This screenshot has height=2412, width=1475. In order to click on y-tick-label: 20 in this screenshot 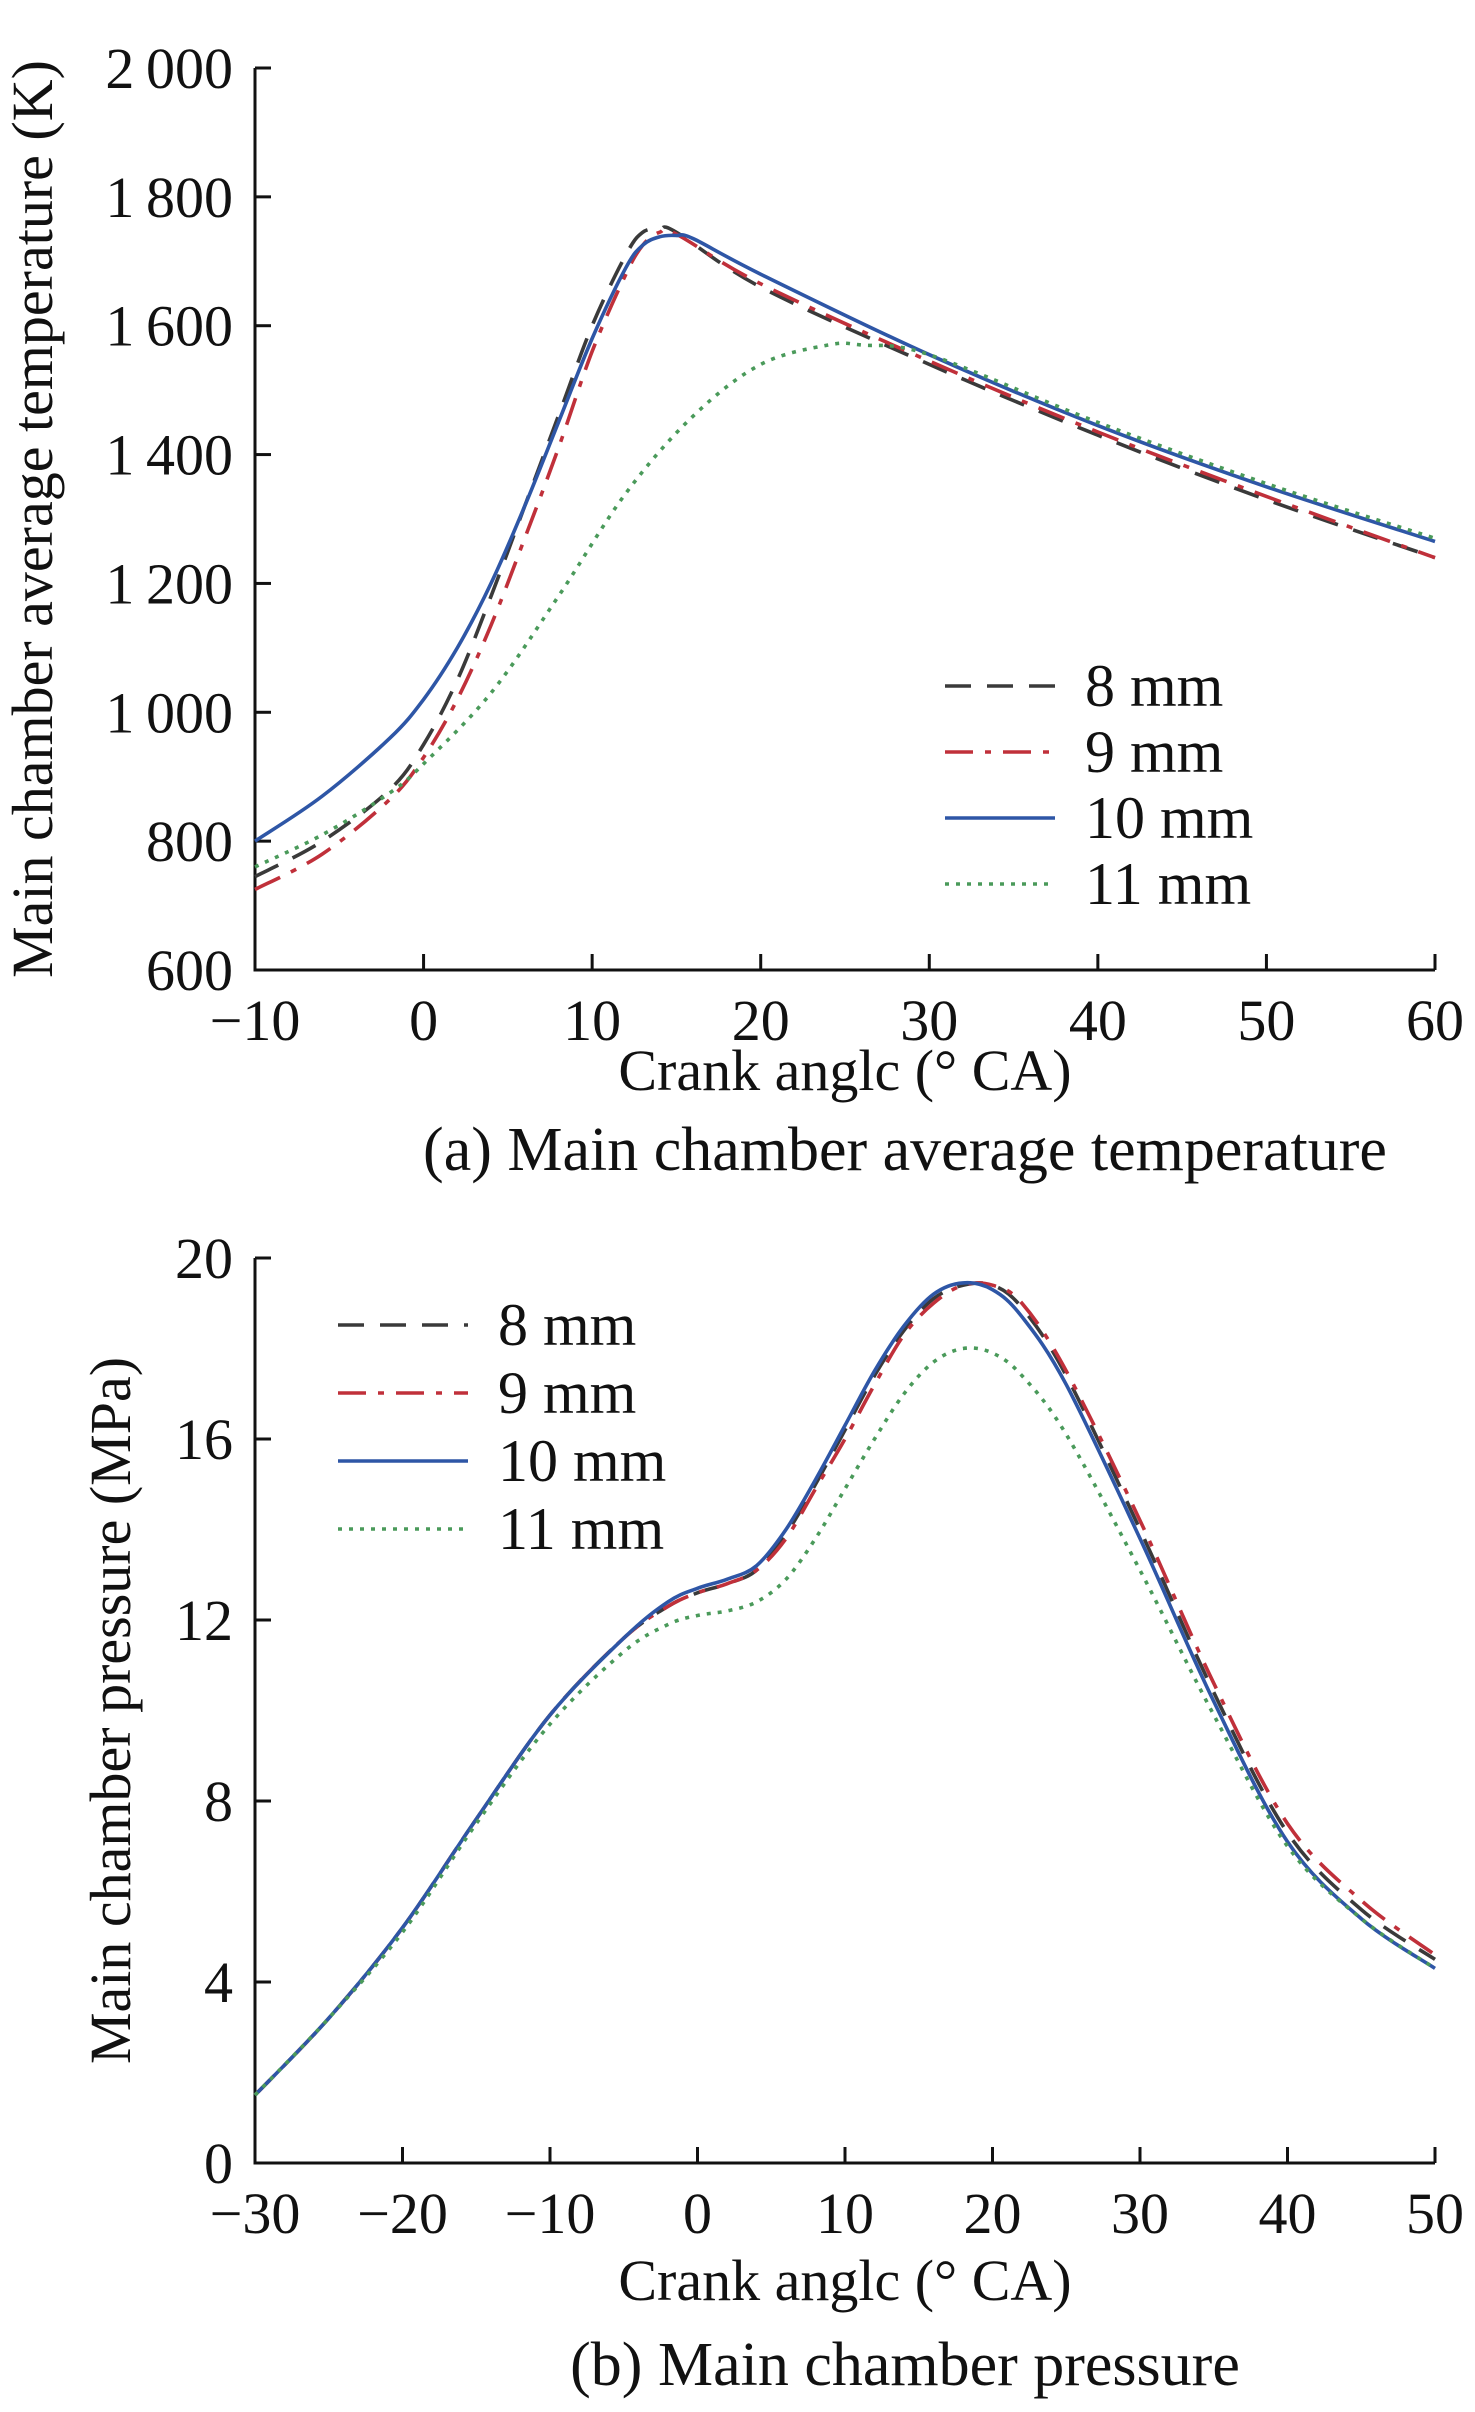, I will do `click(204, 1258)`.